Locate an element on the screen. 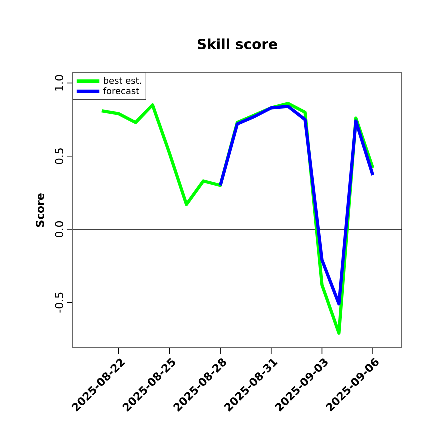 This screenshot has width=440, height=440. legend-label: forecast is located at coordinates (122, 90).